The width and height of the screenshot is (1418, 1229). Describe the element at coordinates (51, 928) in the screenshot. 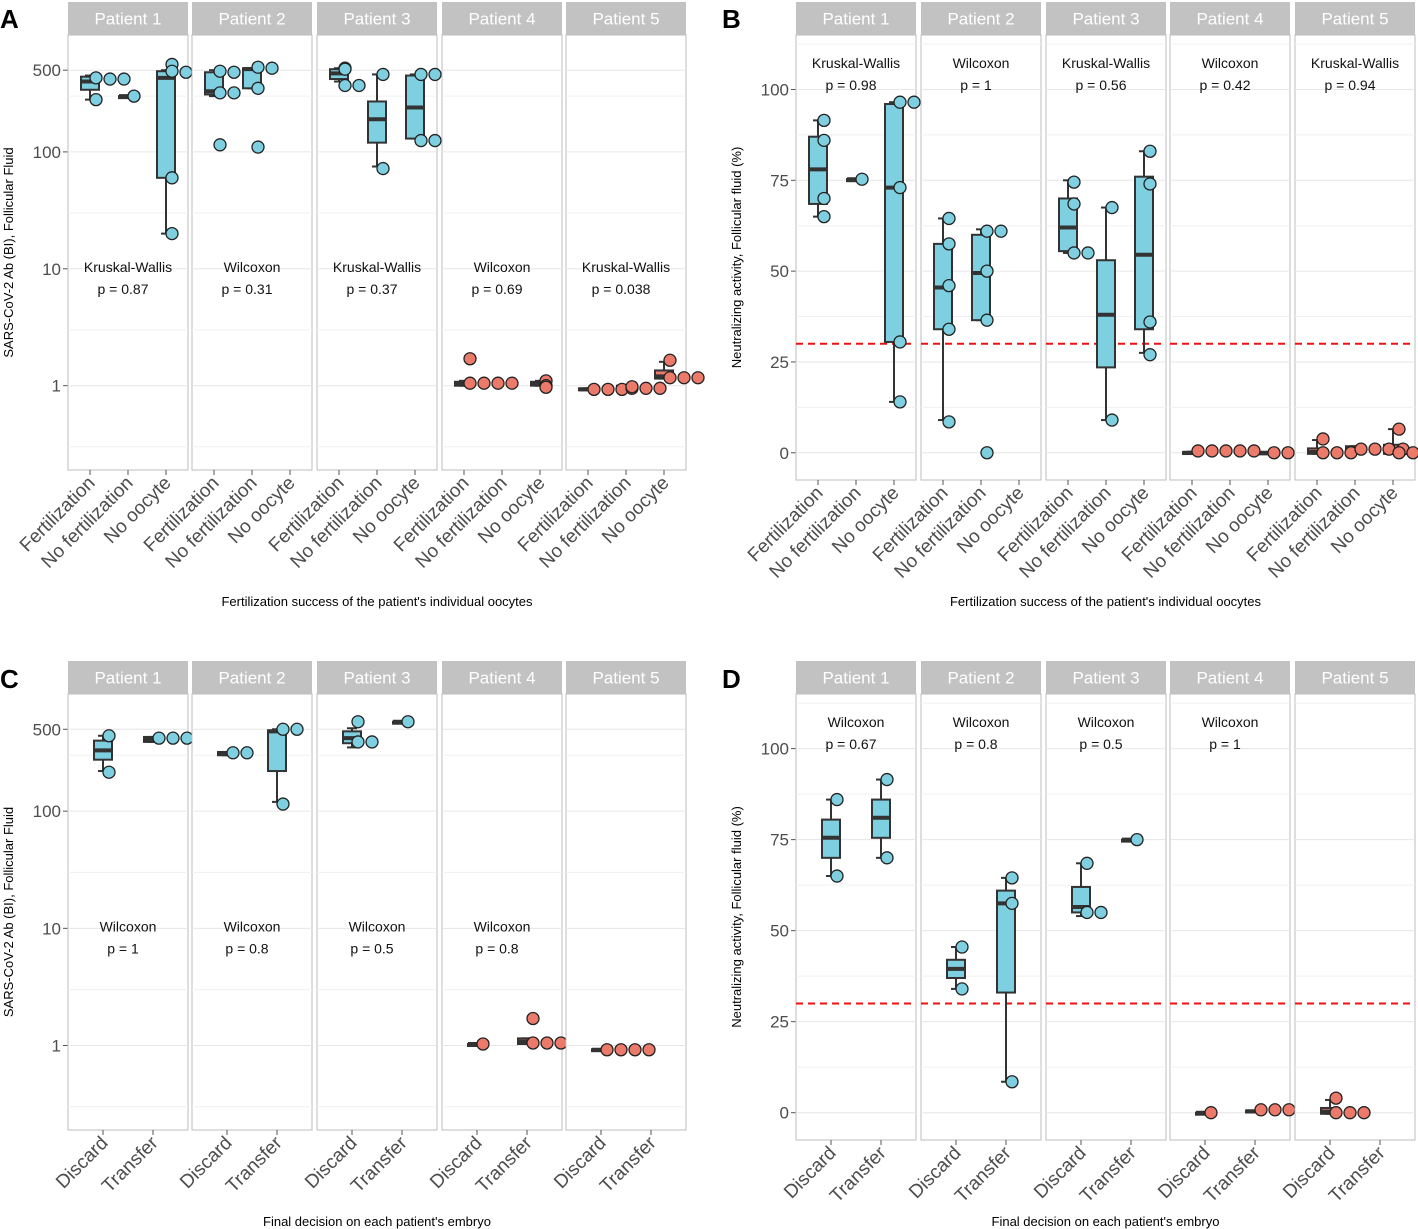

I see `y-tick-label: 10` at that location.